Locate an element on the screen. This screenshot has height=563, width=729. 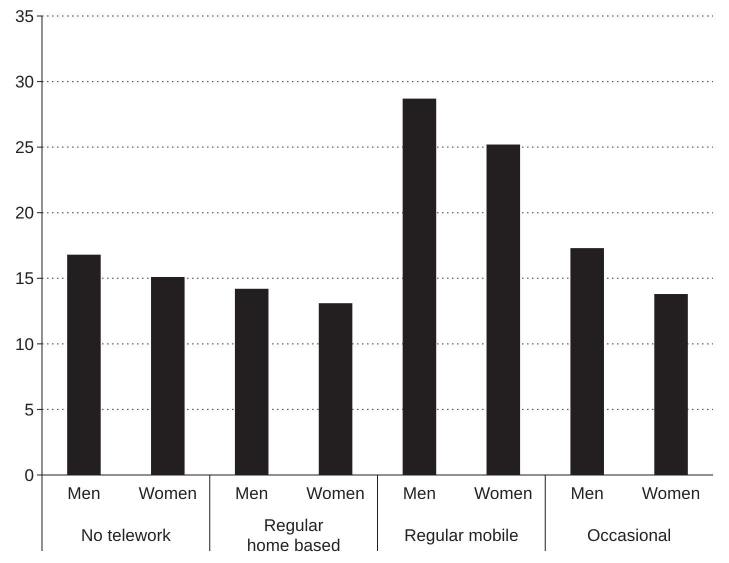
text: Regular home based is located at coordinates (293, 535).